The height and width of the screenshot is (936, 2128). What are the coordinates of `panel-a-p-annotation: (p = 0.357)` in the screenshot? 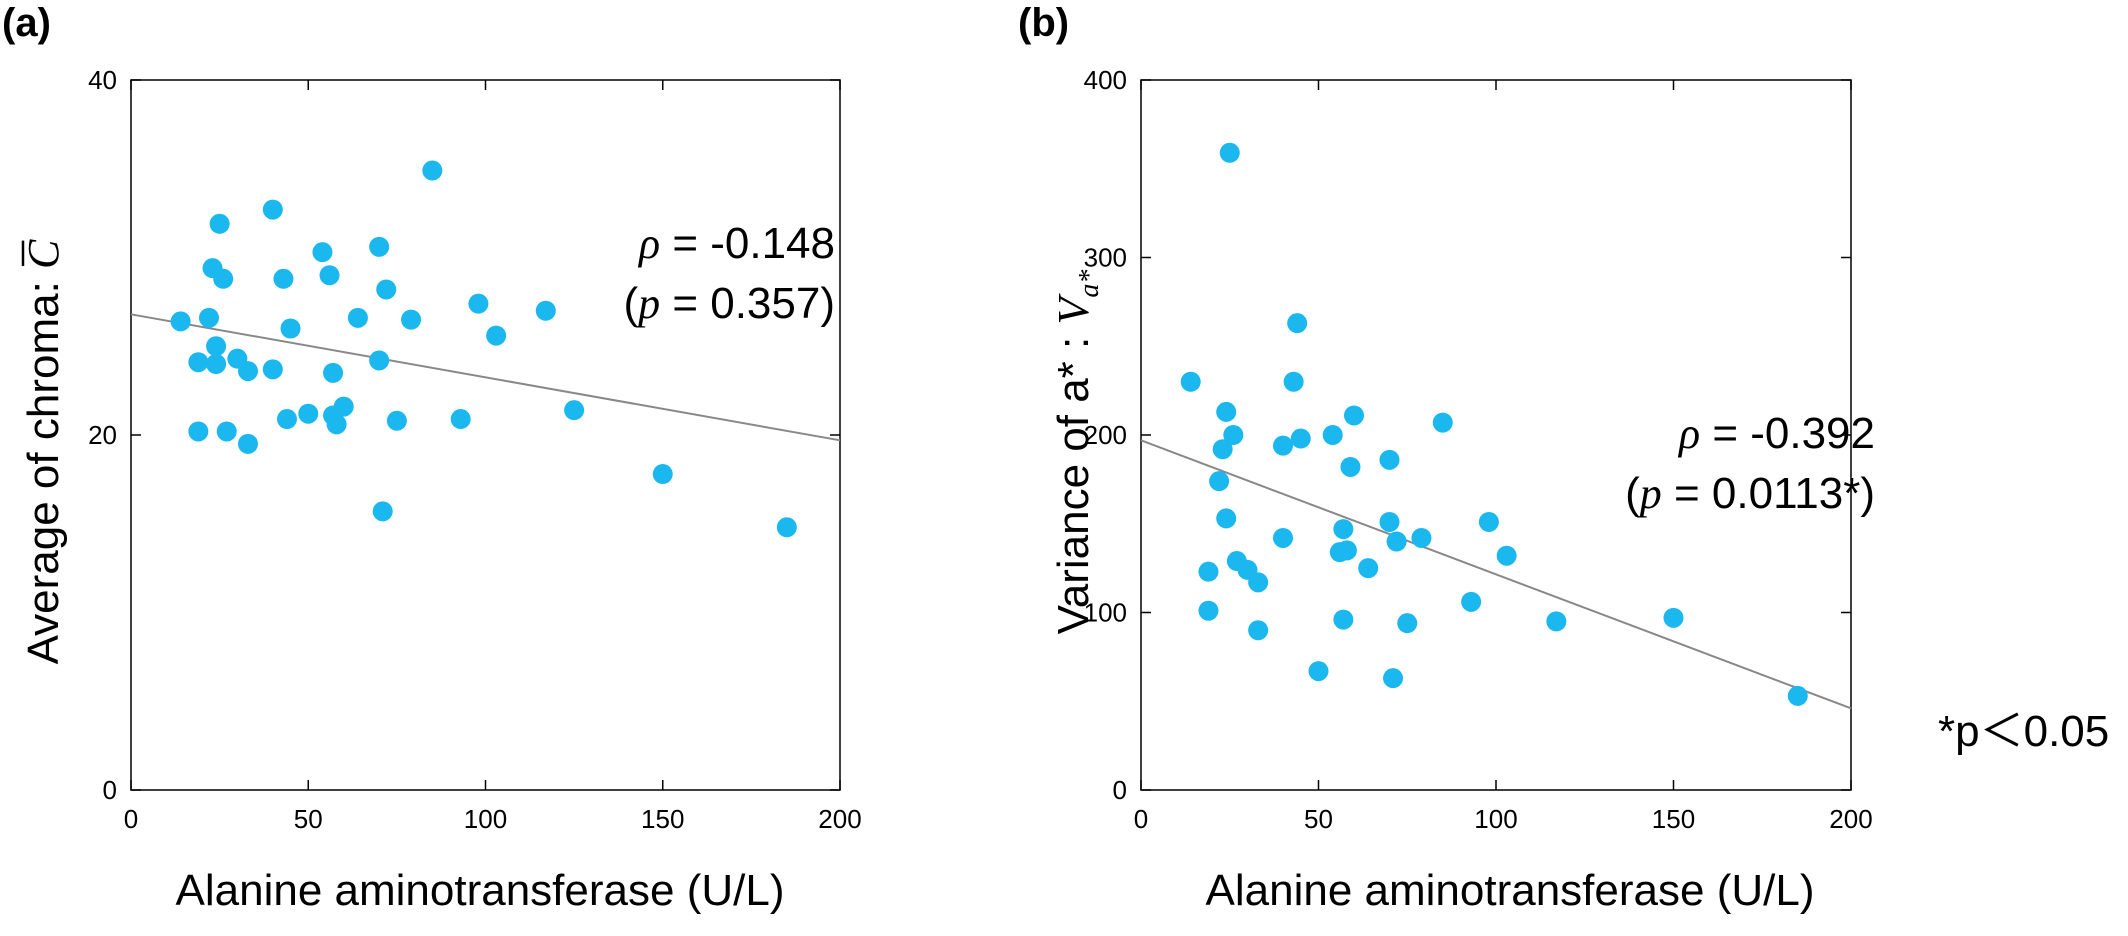 It's located at (729, 303).